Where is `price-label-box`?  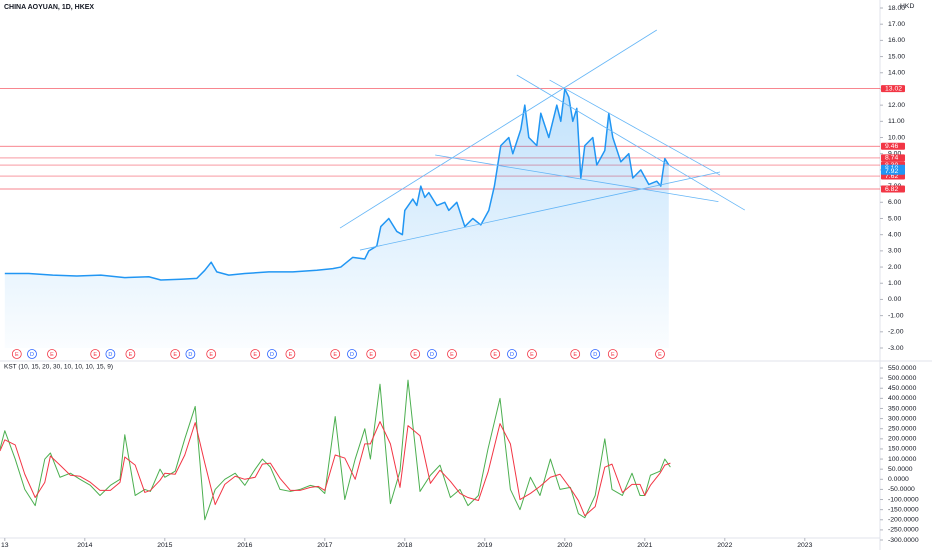
price-label-box is located at coordinates (893, 171).